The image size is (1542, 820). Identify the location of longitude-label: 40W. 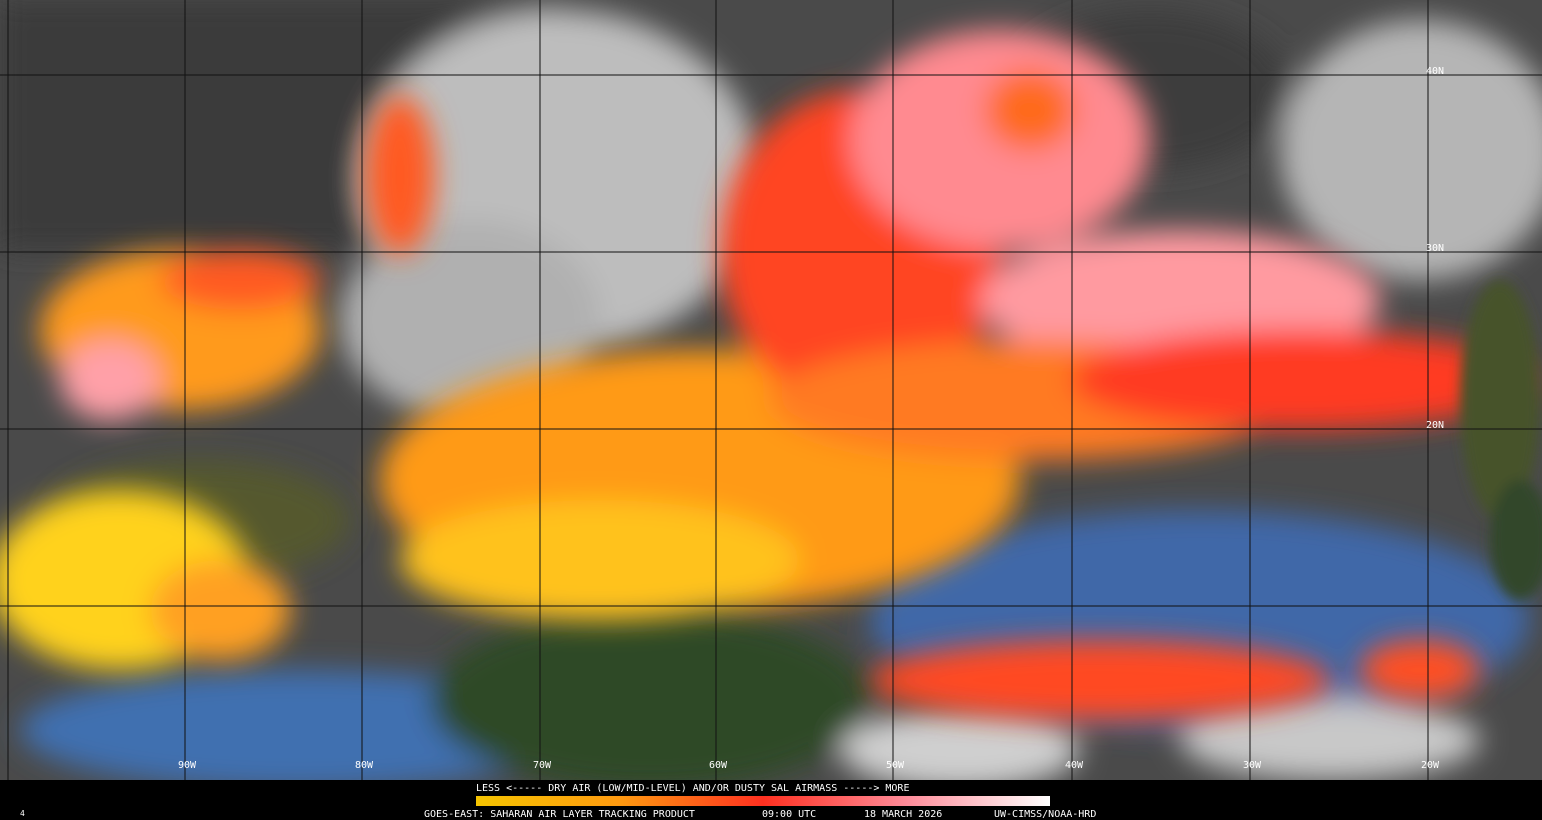
(1074, 765).